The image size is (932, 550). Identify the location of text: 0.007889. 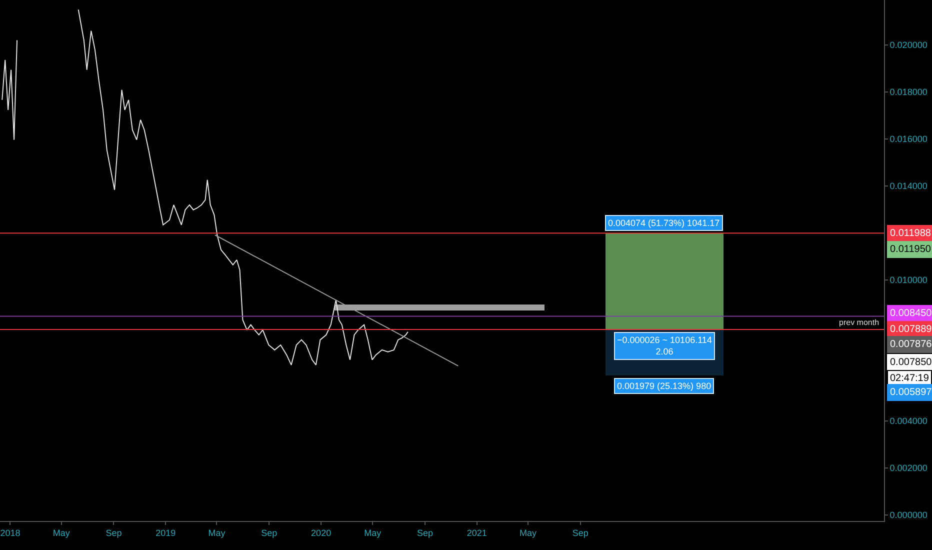
(911, 329).